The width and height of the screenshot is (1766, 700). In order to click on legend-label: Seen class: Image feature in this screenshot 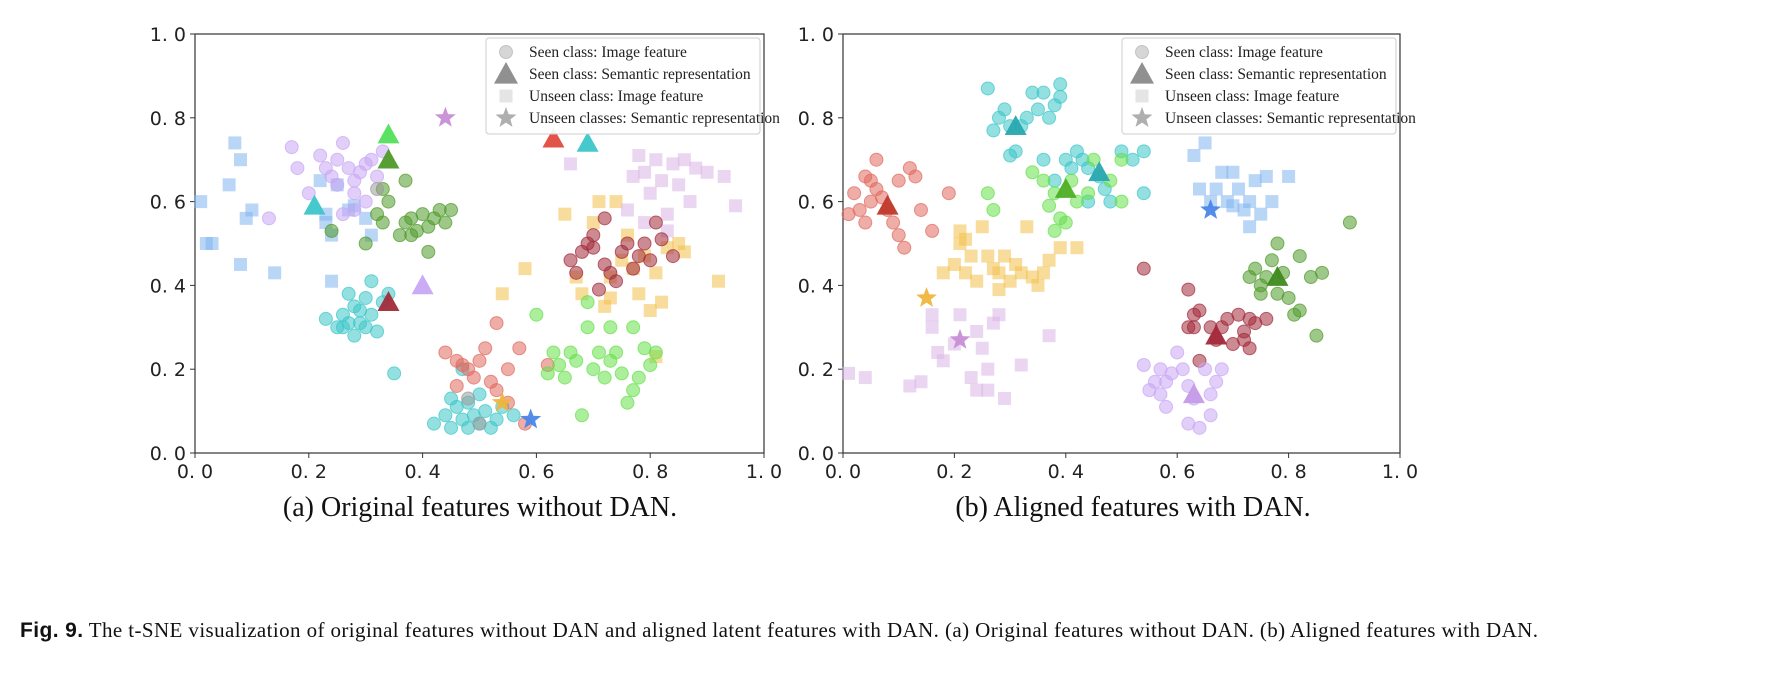, I will do `click(1244, 52)`.